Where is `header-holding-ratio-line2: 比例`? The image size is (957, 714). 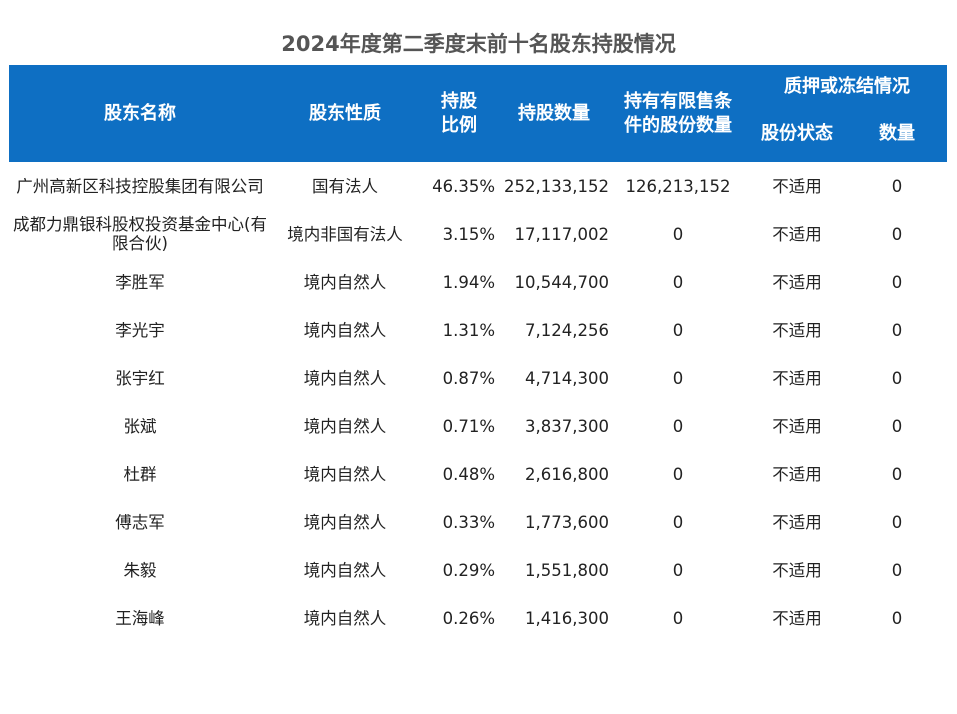 header-holding-ratio-line2: 比例 is located at coordinates (459, 125).